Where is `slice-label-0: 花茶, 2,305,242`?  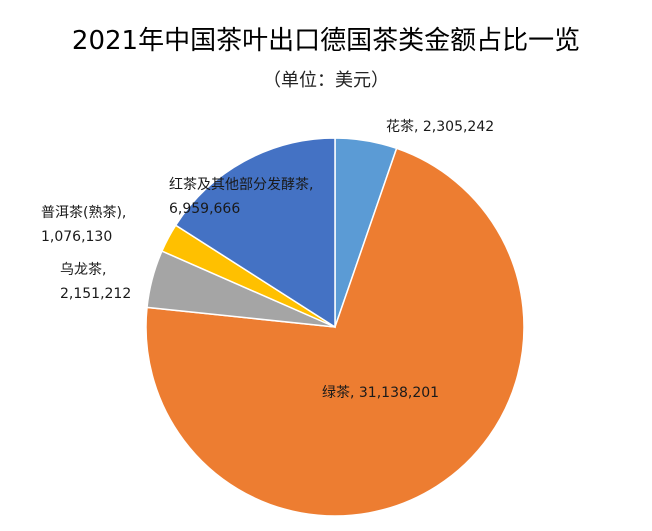
slice-label-0: 花茶, 2,305,242 is located at coordinates (440, 127).